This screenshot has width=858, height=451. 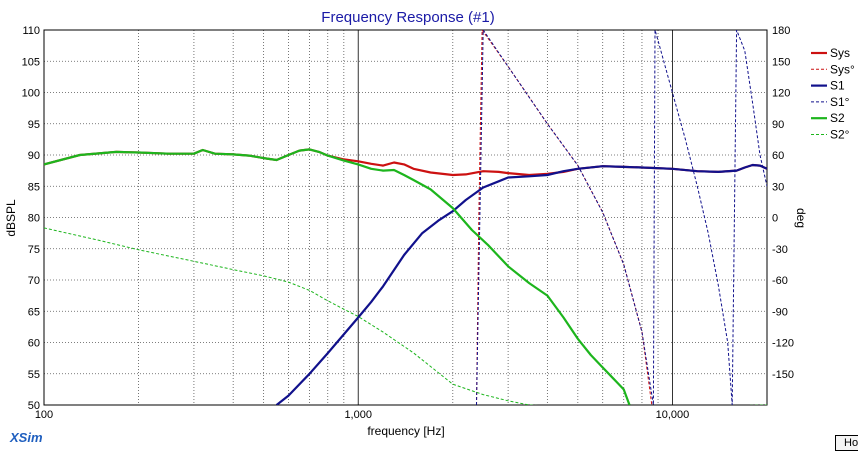 I want to click on legend: Sys Sys° S1 S1° S2 S2°, so click(x=833, y=94).